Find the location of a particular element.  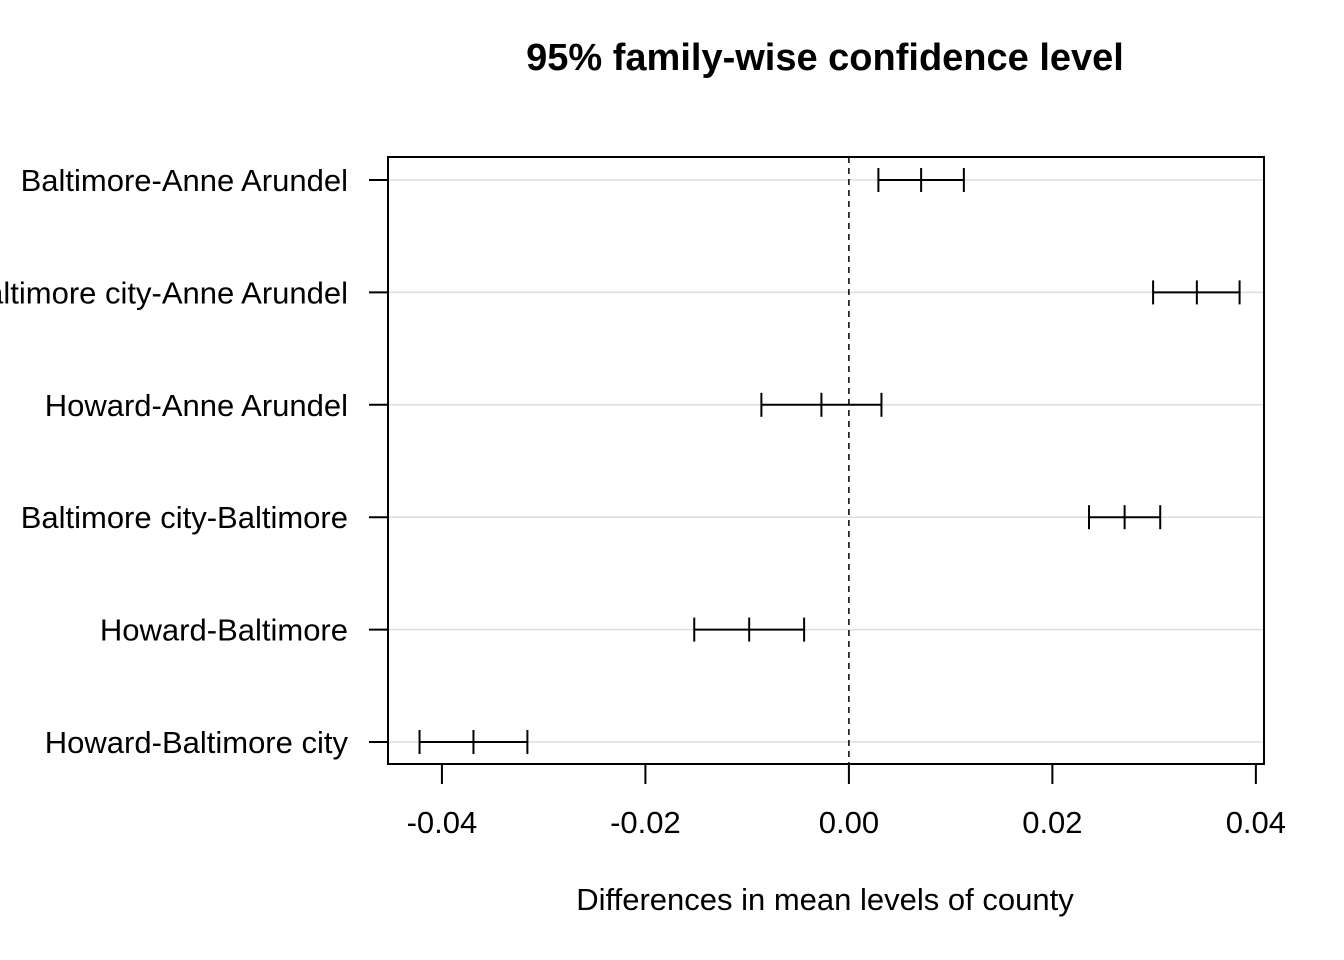

y-tick-label: Baltimore city-Baltimore is located at coordinates (184, 517).